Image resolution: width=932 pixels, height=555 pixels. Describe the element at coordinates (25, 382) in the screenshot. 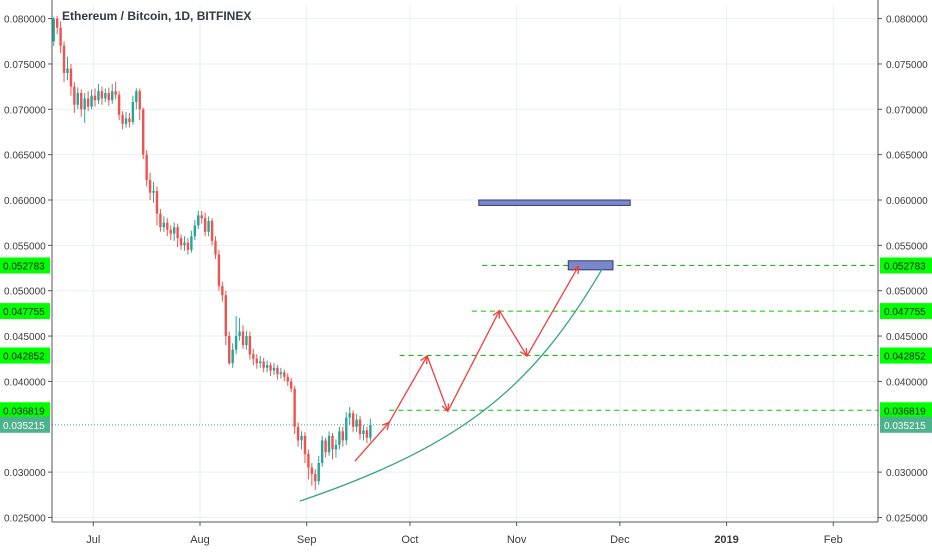

I see `y-tick-label-left: 0.040000` at that location.